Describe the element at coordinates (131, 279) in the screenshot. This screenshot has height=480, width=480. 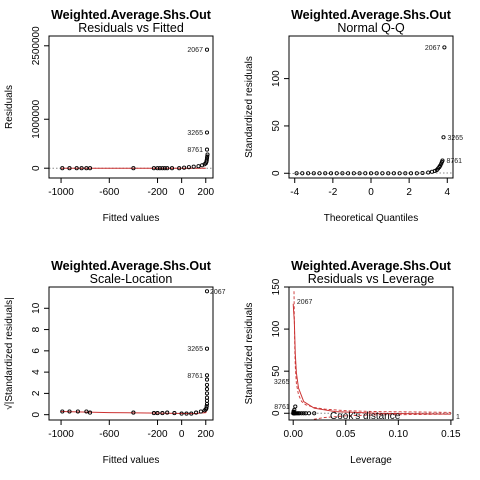
I see `scale-location-subtitle: Scale-Location` at that location.